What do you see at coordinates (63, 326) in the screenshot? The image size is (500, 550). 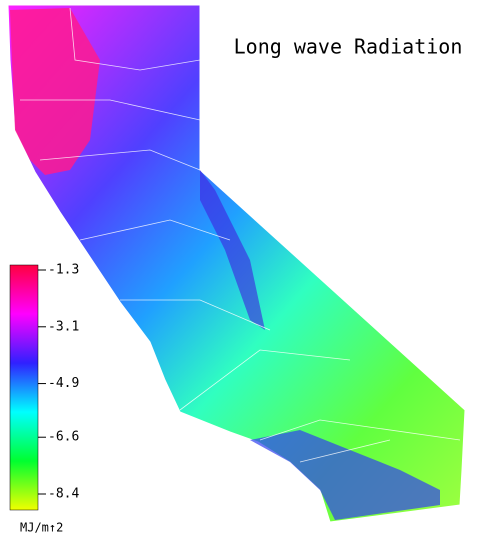 I see `tick-label: -3.1` at bounding box center [63, 326].